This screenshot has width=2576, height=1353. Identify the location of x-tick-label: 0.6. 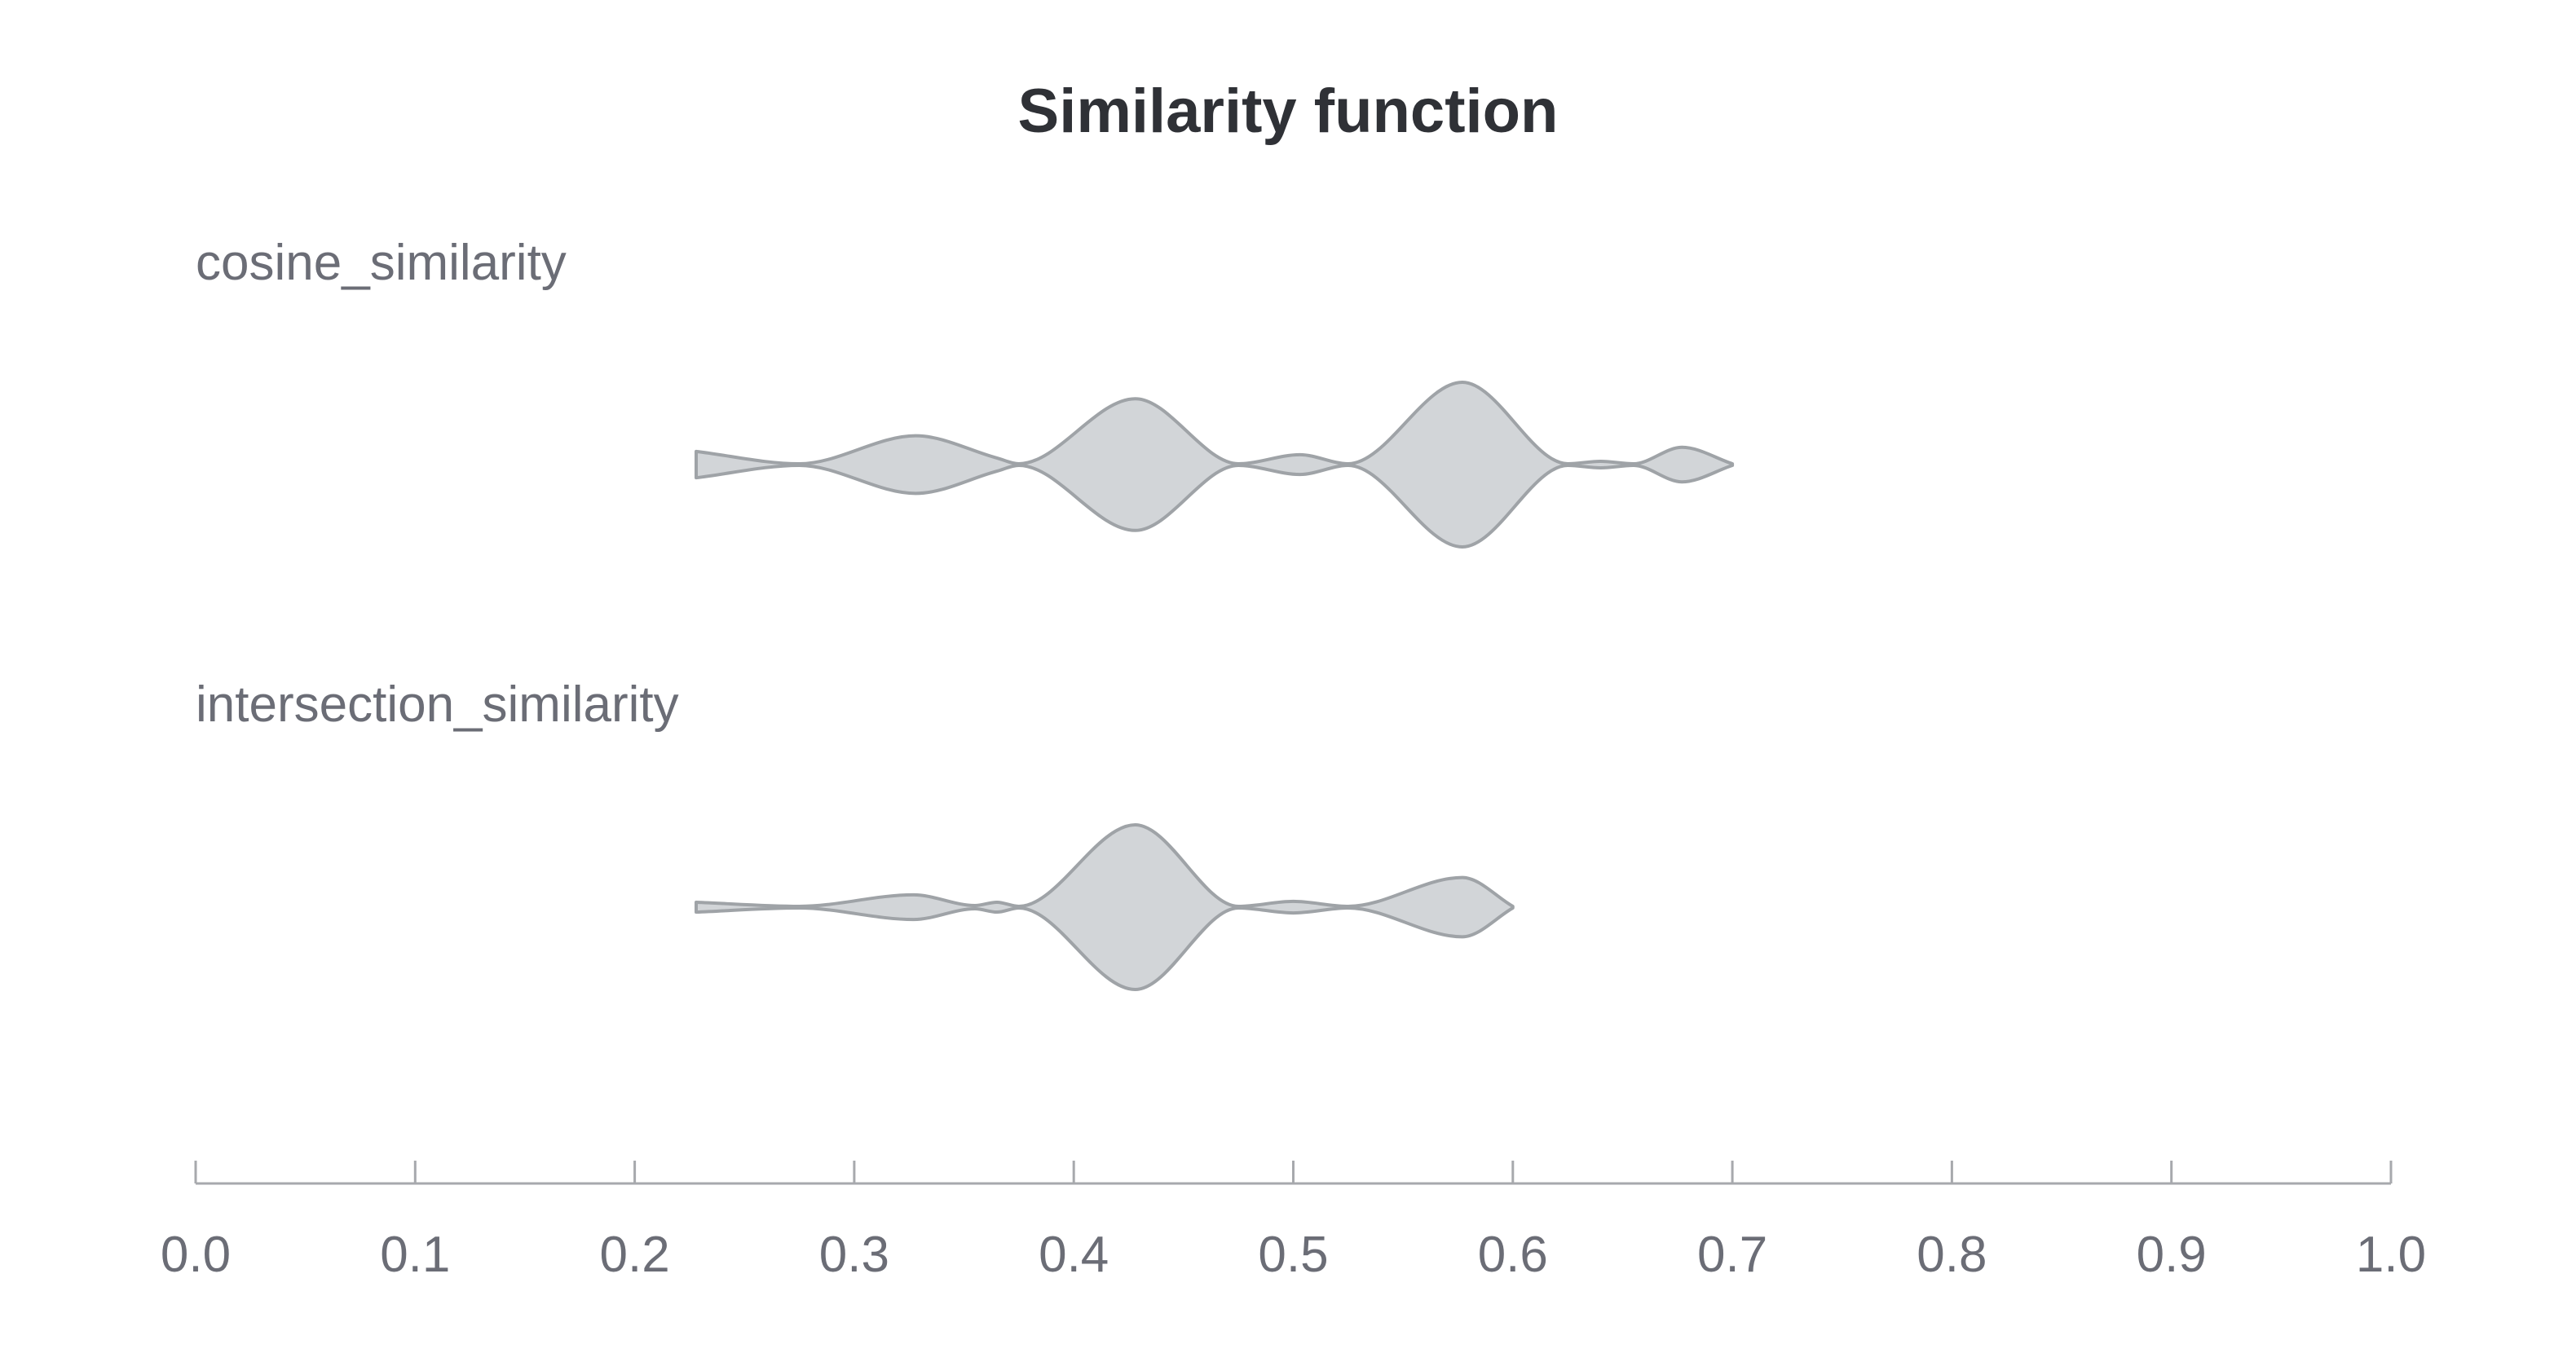
(1513, 1255).